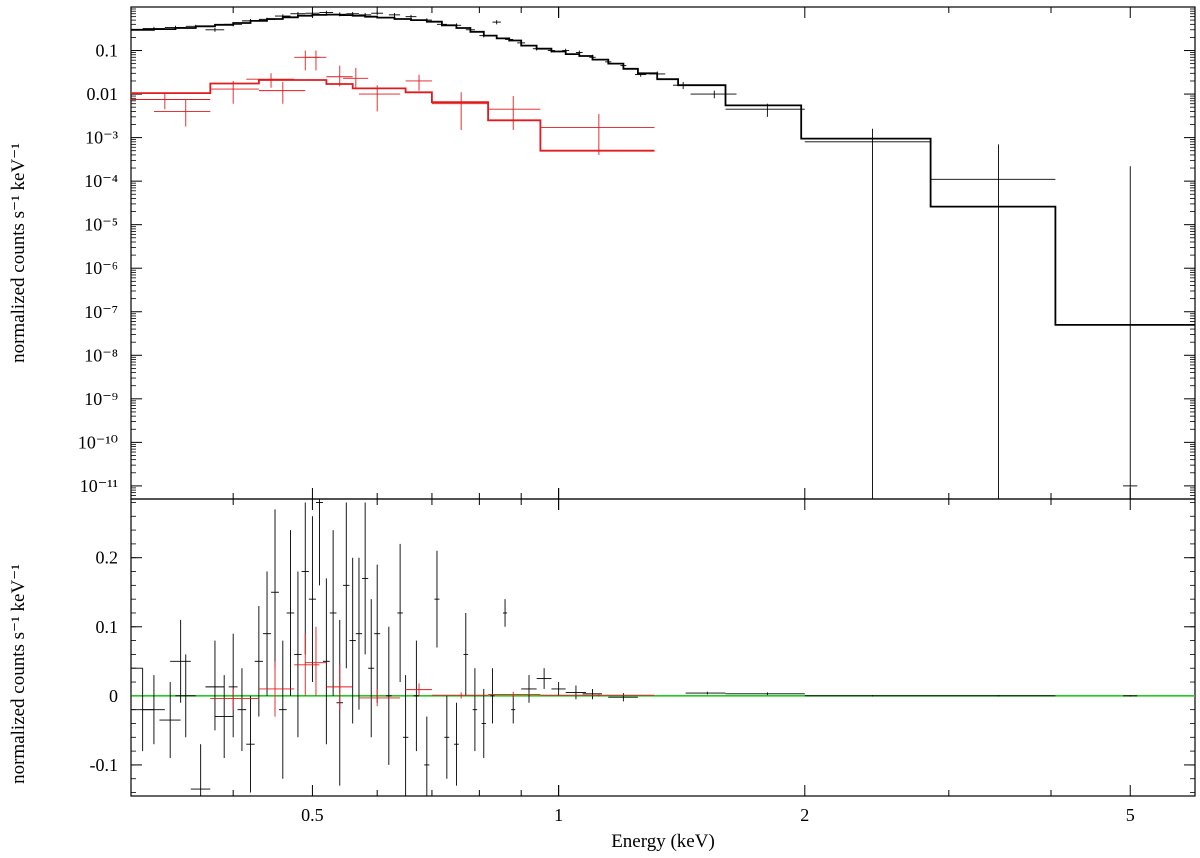  What do you see at coordinates (104, 765) in the screenshot?
I see `residuals-y-tick-label: -0.1` at bounding box center [104, 765].